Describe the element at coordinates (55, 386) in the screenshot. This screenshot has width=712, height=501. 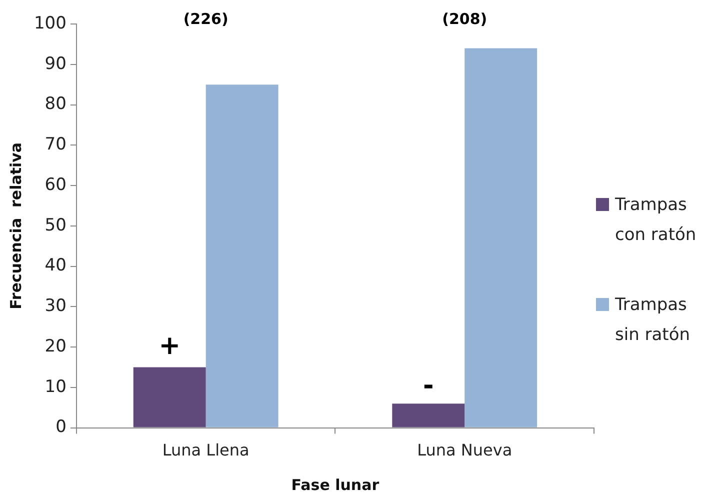
I see `y-tick-label: 10` at that location.